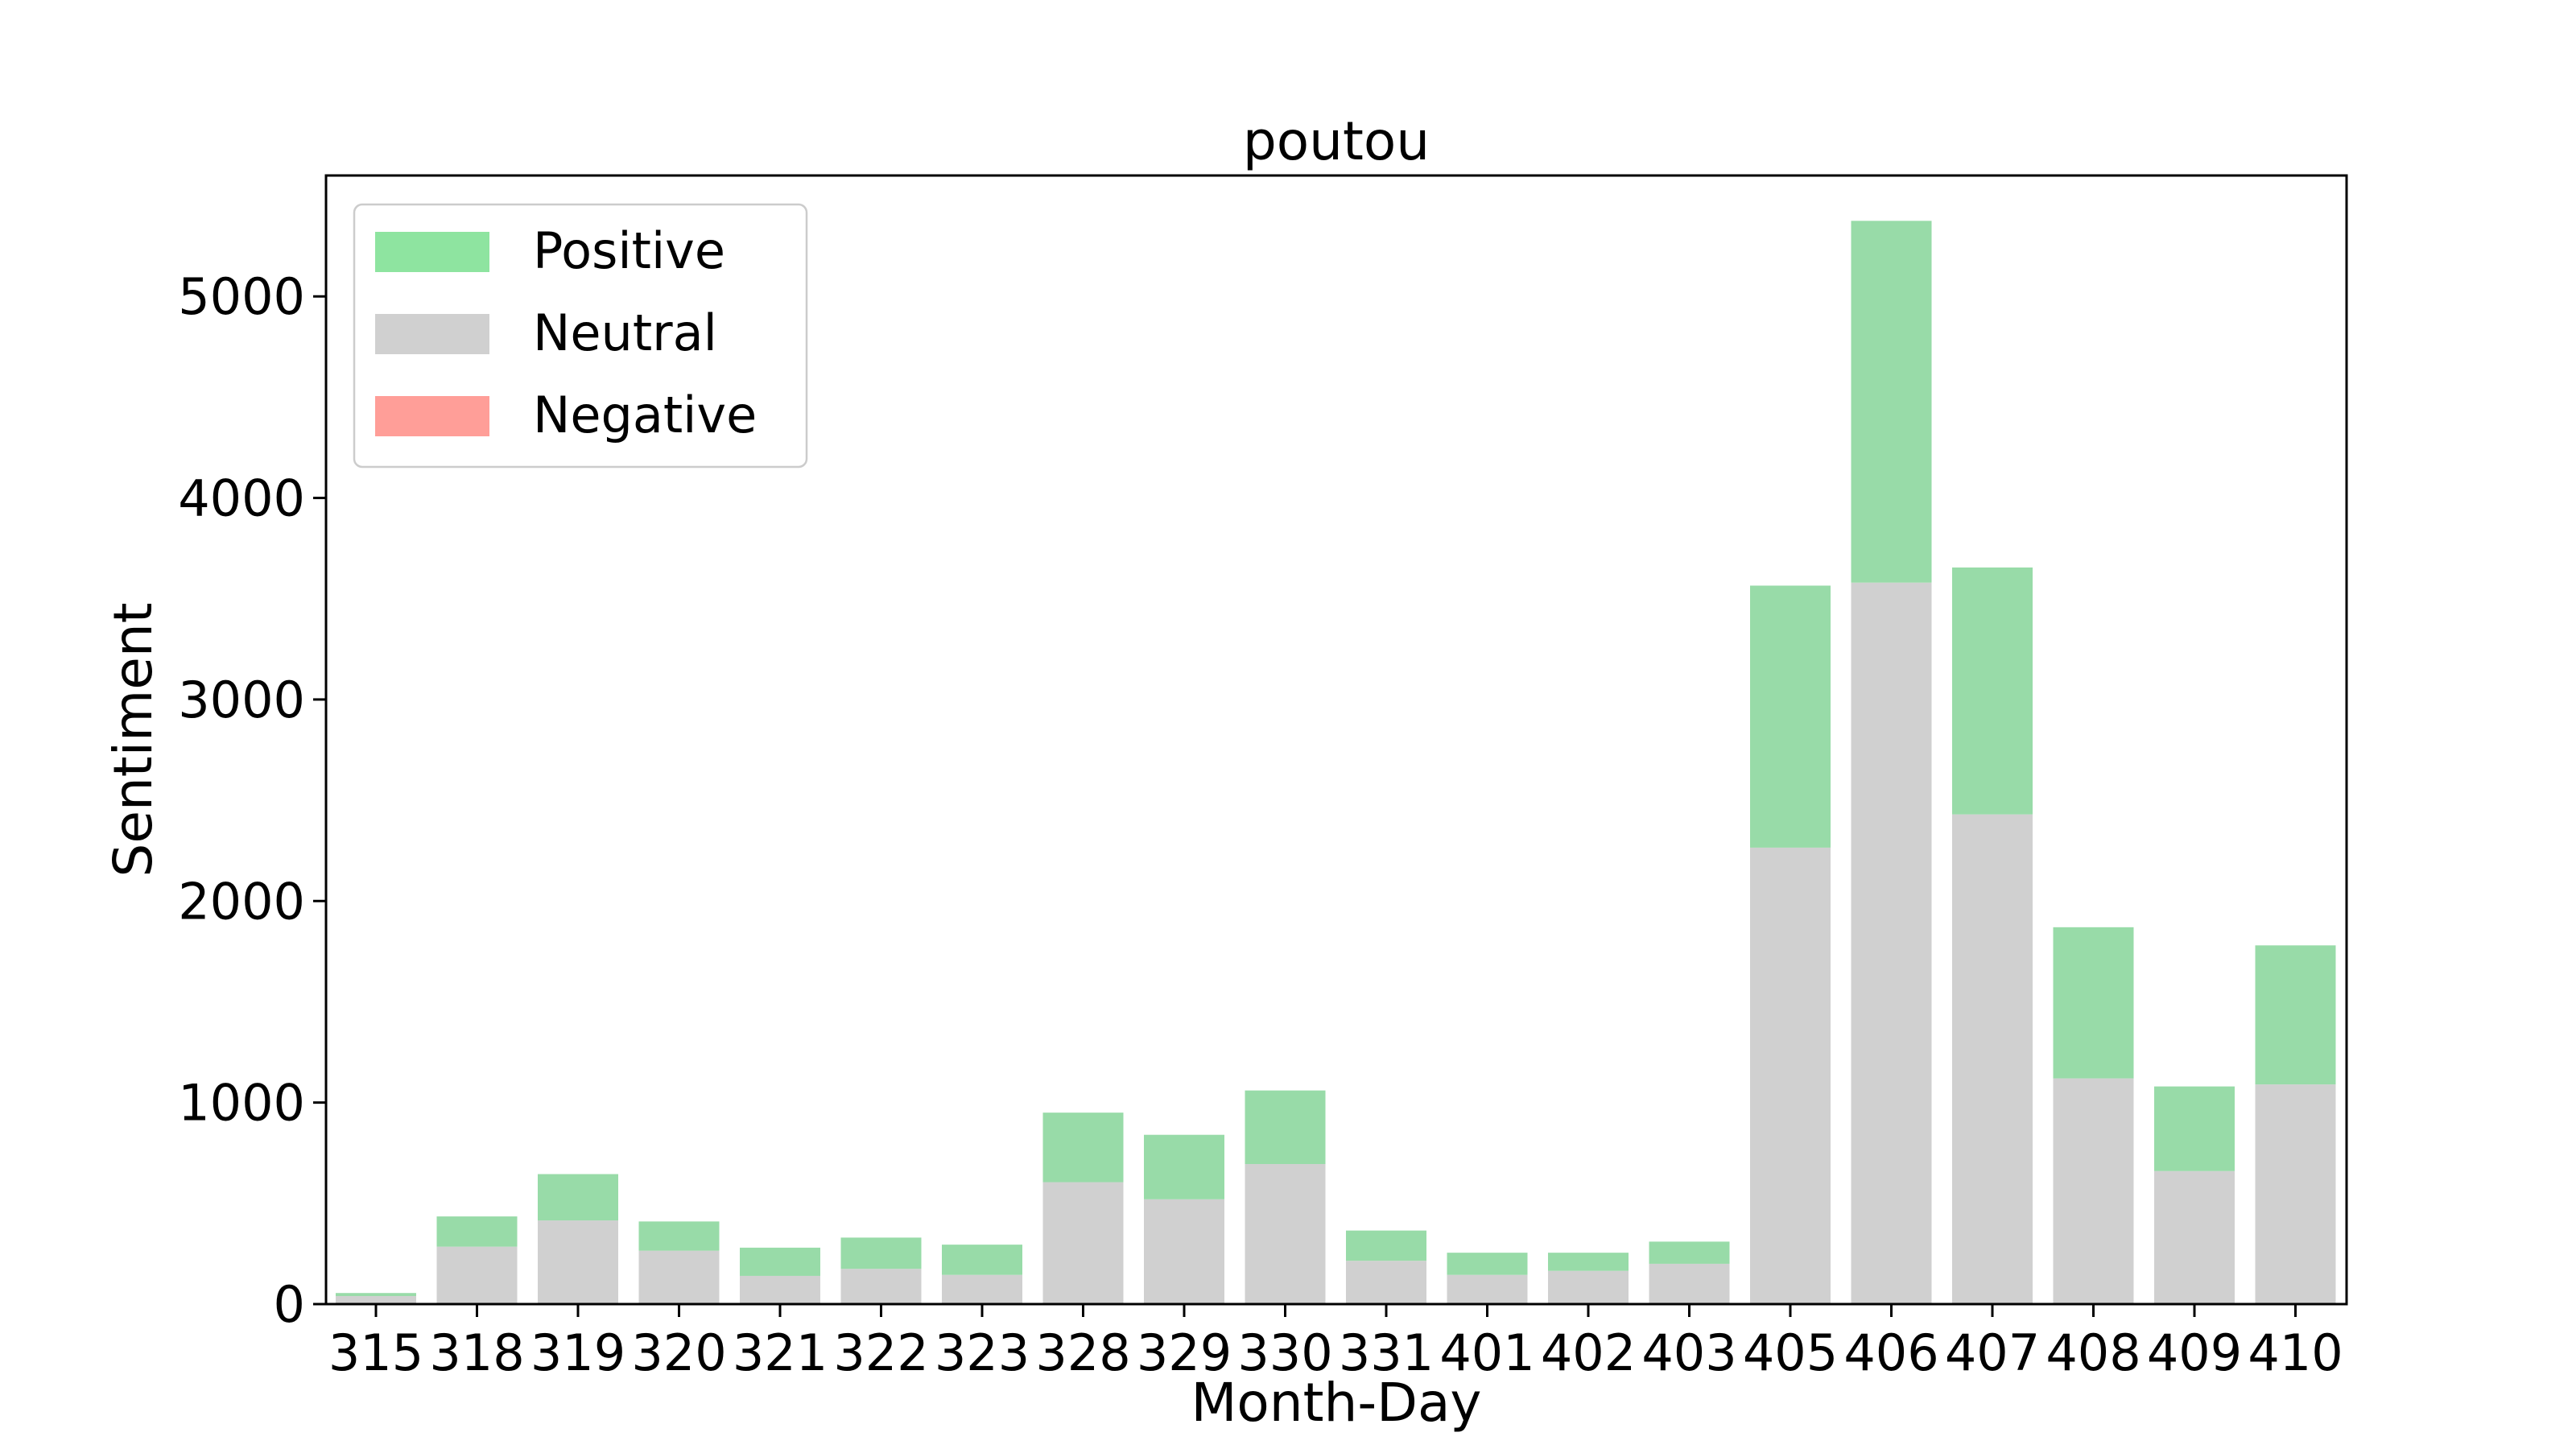  I want to click on y-tick-label: 0, so click(289, 1304).